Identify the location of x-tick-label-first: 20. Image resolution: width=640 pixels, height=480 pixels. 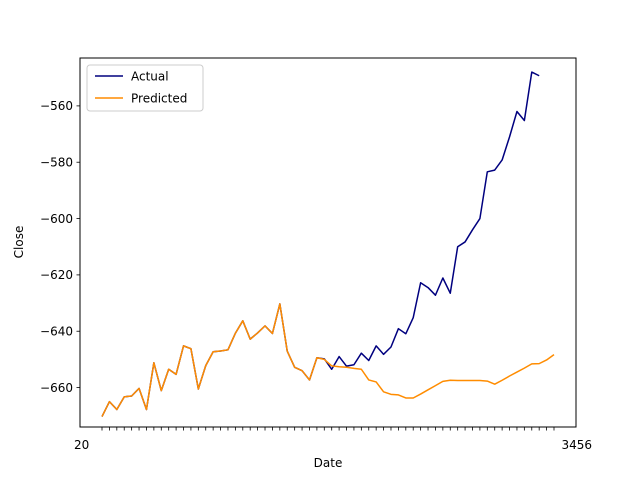
(81, 445).